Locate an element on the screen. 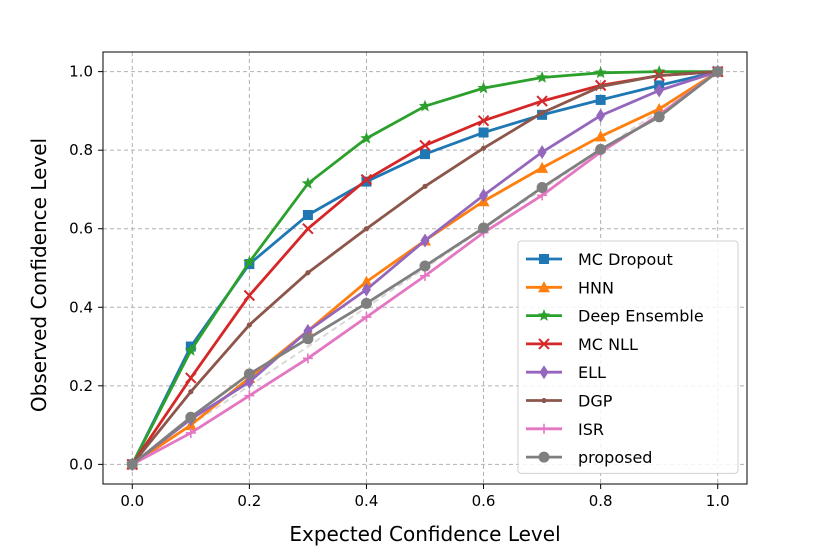  x-tick-label: 0.0 is located at coordinates (132, 501).